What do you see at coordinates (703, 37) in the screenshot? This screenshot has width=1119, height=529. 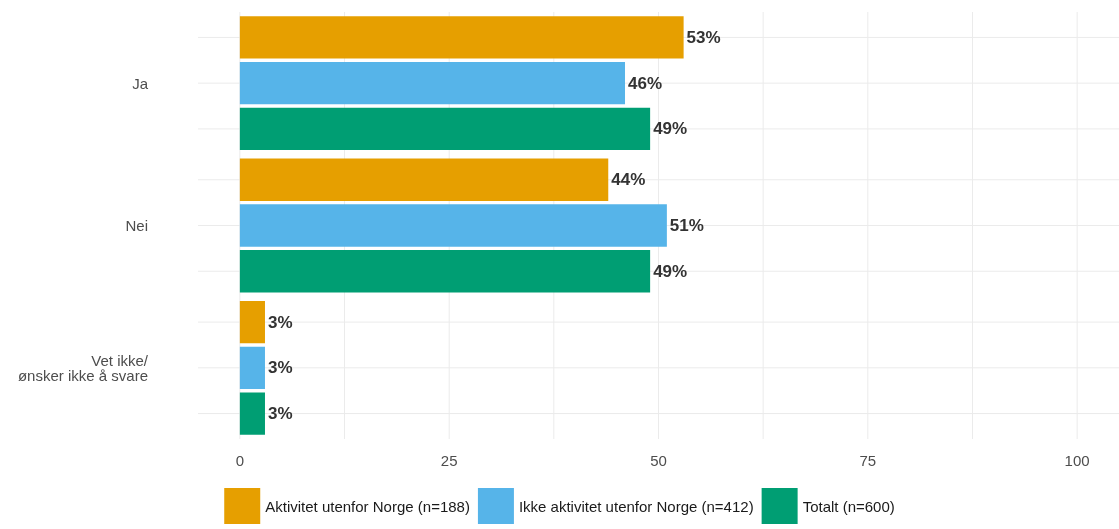 I see `data-label: 53%` at bounding box center [703, 37].